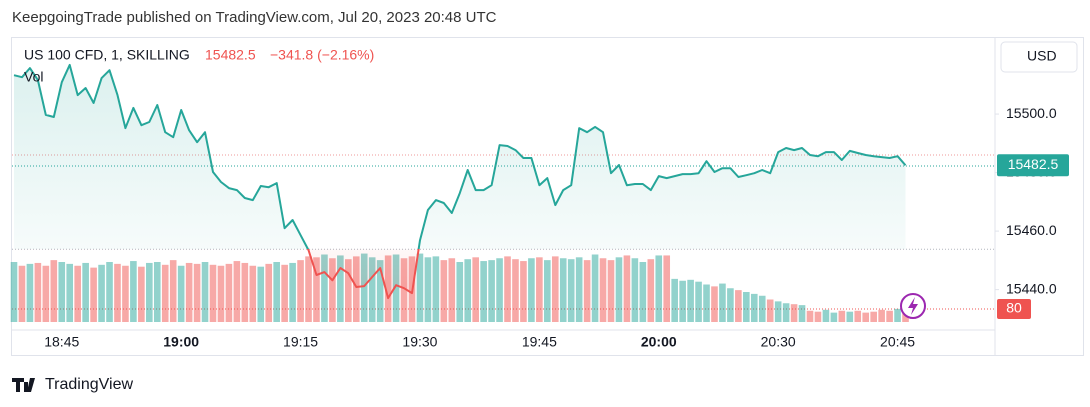 The width and height of the screenshot is (1090, 407). Describe the element at coordinates (89, 384) in the screenshot. I see `footer: TradingView` at that location.